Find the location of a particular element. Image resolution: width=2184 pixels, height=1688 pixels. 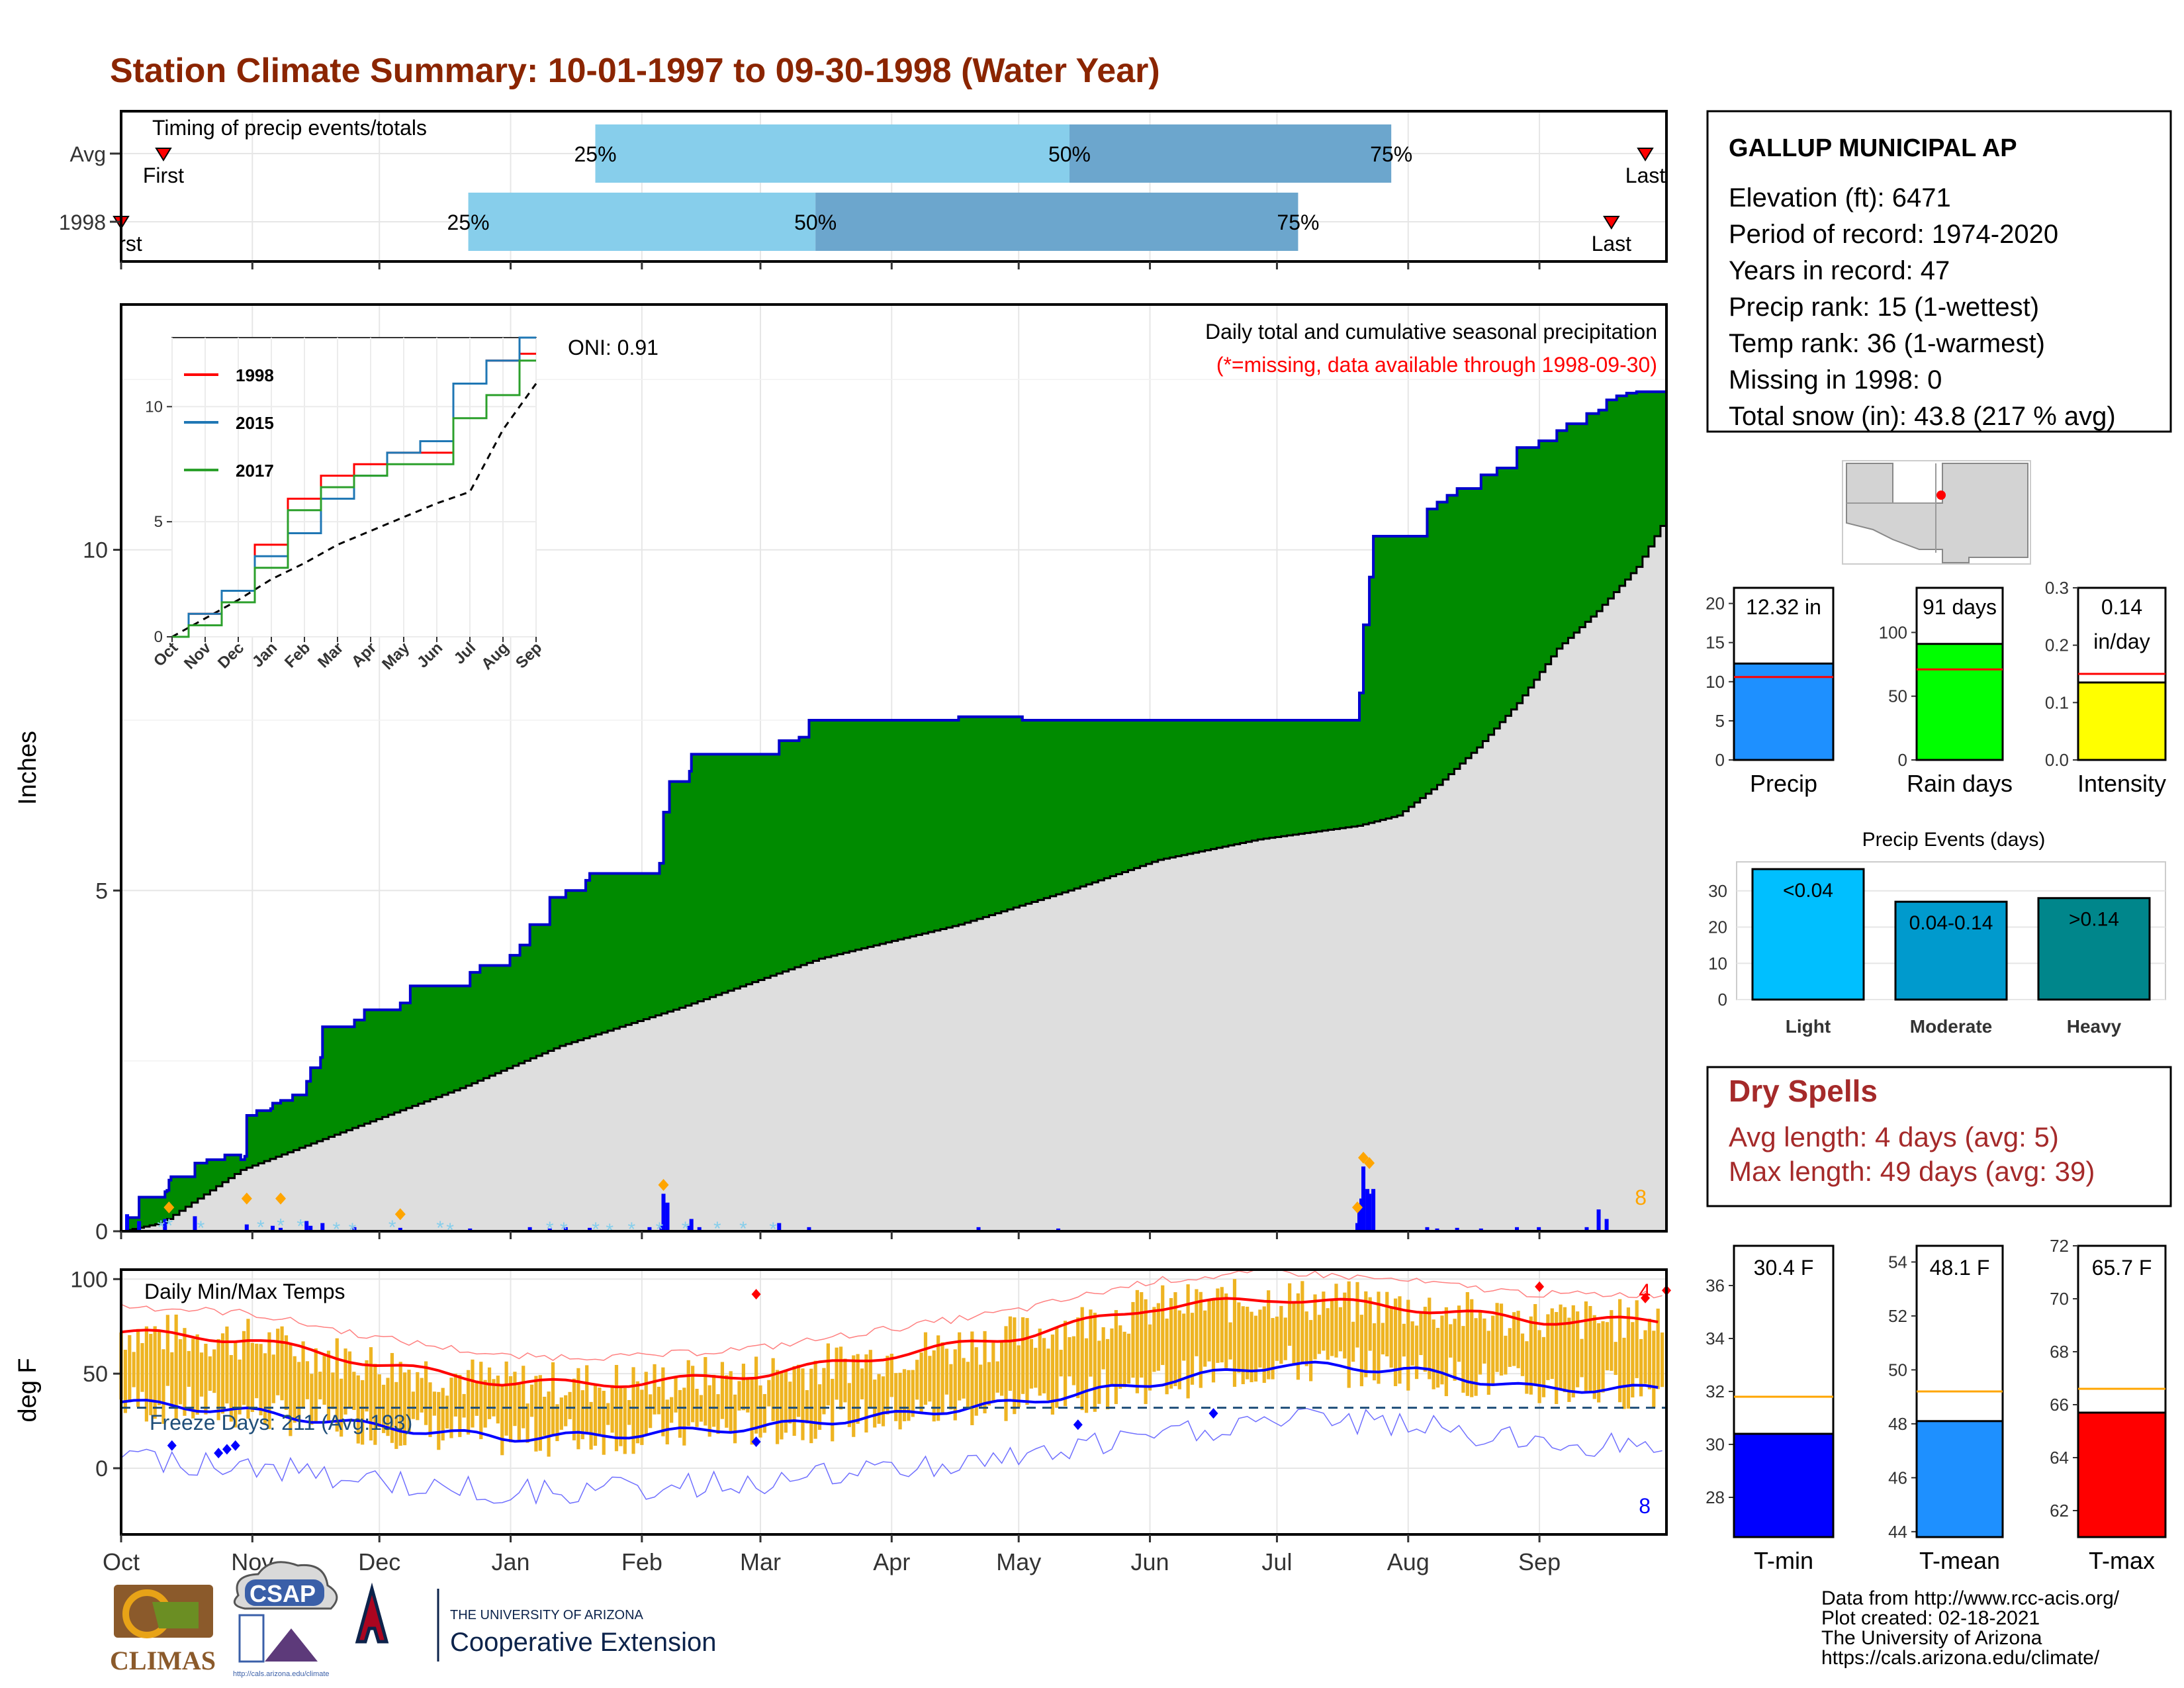

timing-pct-label: 25% is located at coordinates (469, 222).